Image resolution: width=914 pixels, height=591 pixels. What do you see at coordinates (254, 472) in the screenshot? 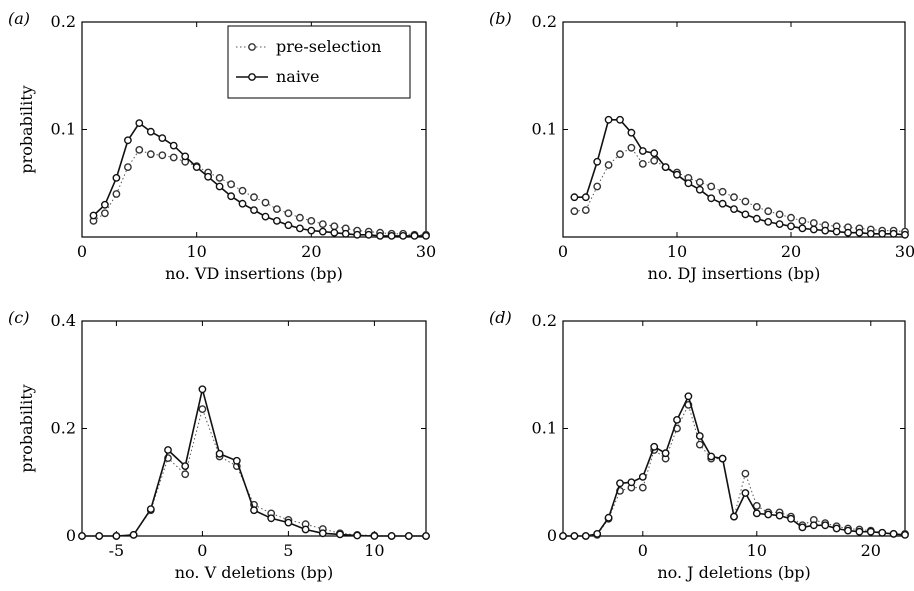
I see `pre-selection-line` at bounding box center [254, 472].